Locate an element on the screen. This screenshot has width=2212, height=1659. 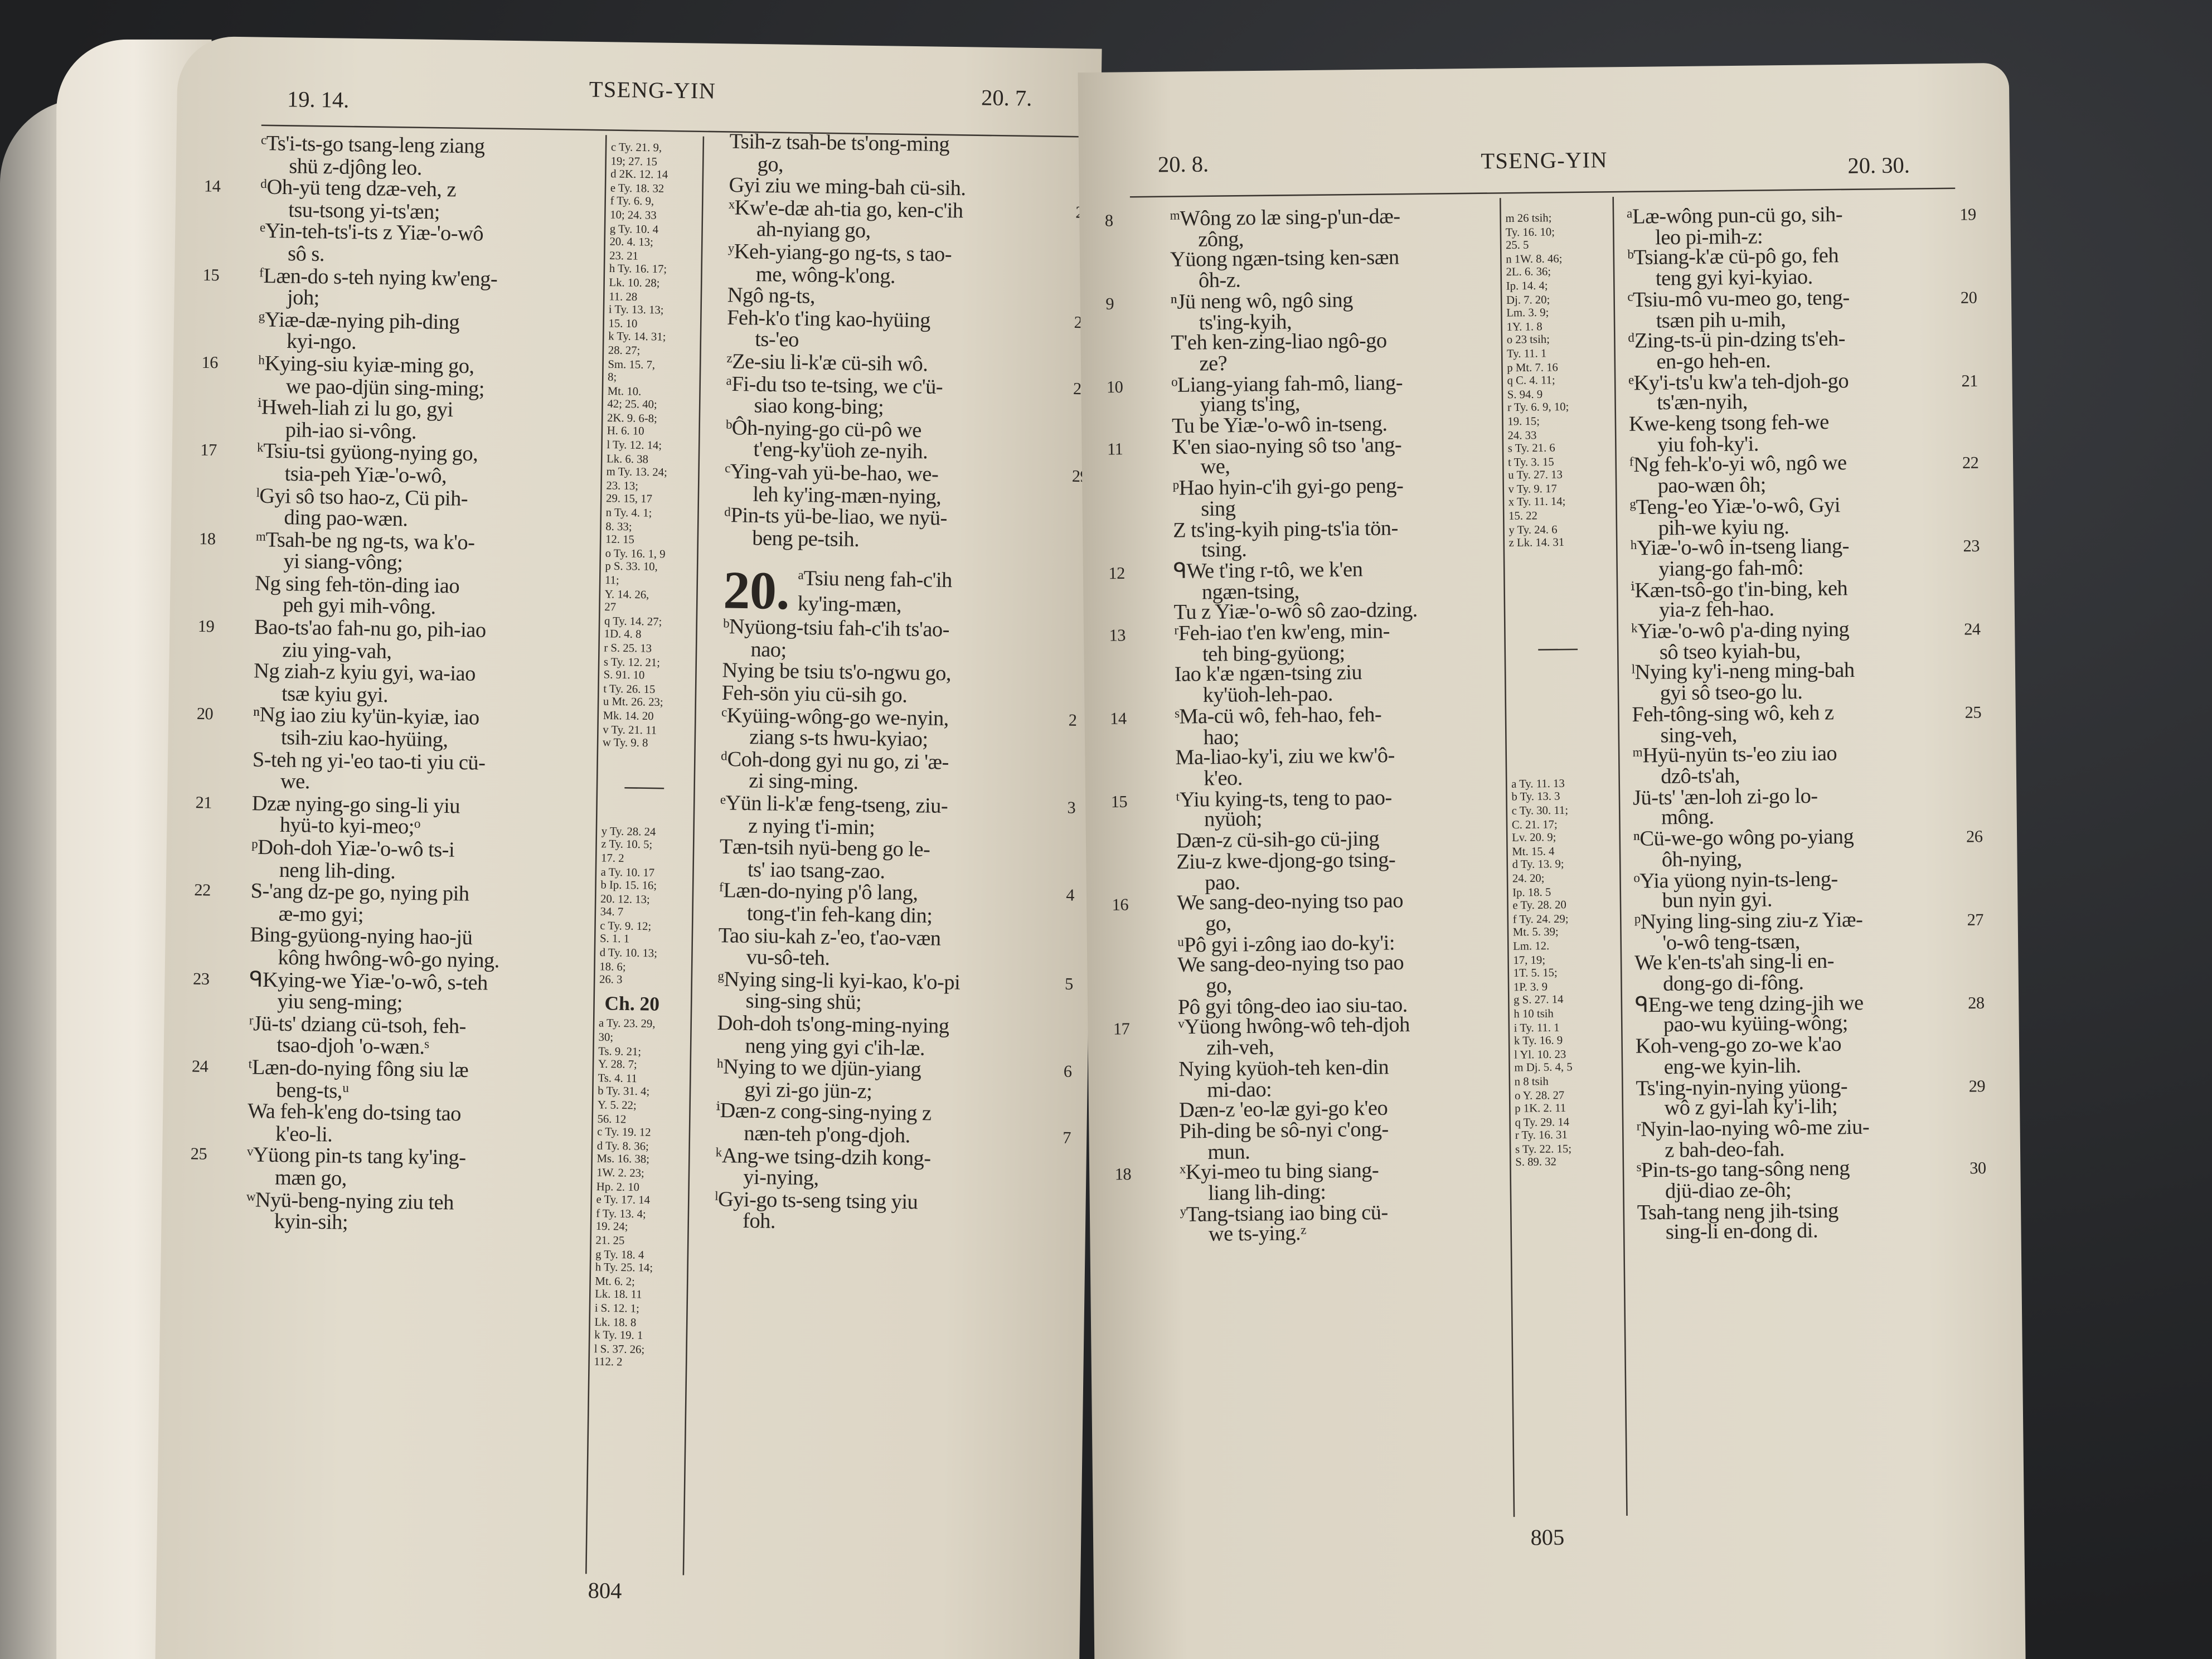
verse-number: 20 is located at coordinates (1969, 298).